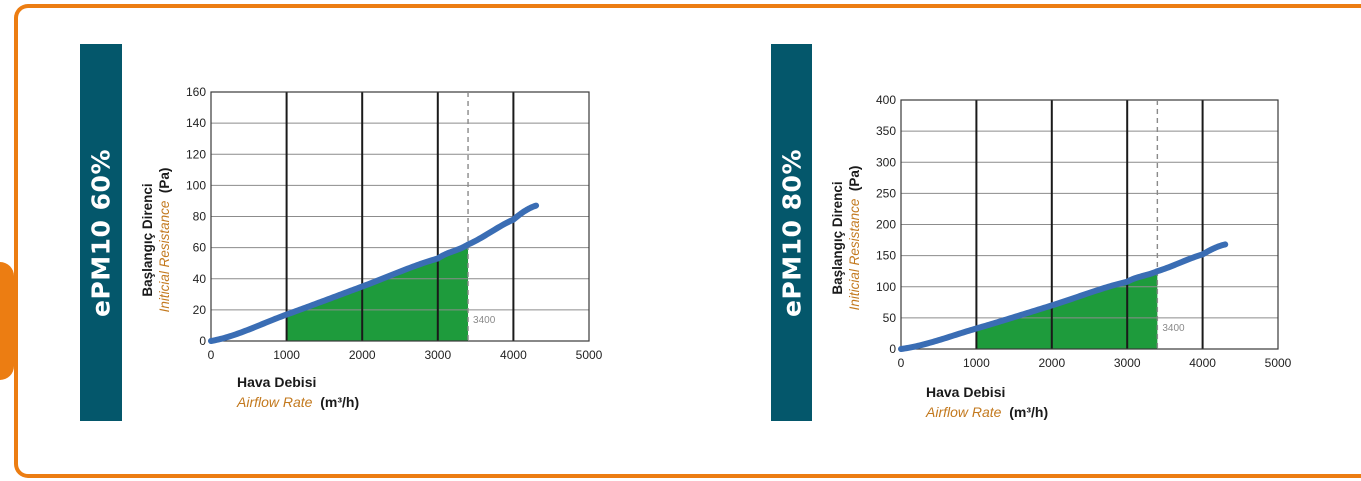  Describe the element at coordinates (886, 225) in the screenshot. I see `chart-2-y-tick-label: 200` at that location.